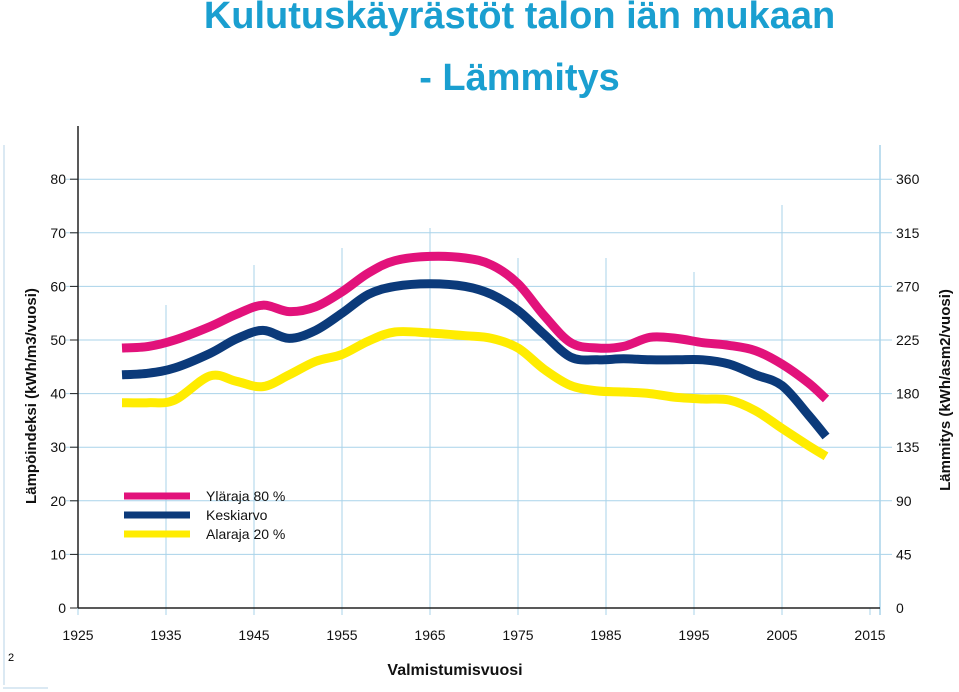  I want to click on y-tick-label-right: 270, so click(908, 286).